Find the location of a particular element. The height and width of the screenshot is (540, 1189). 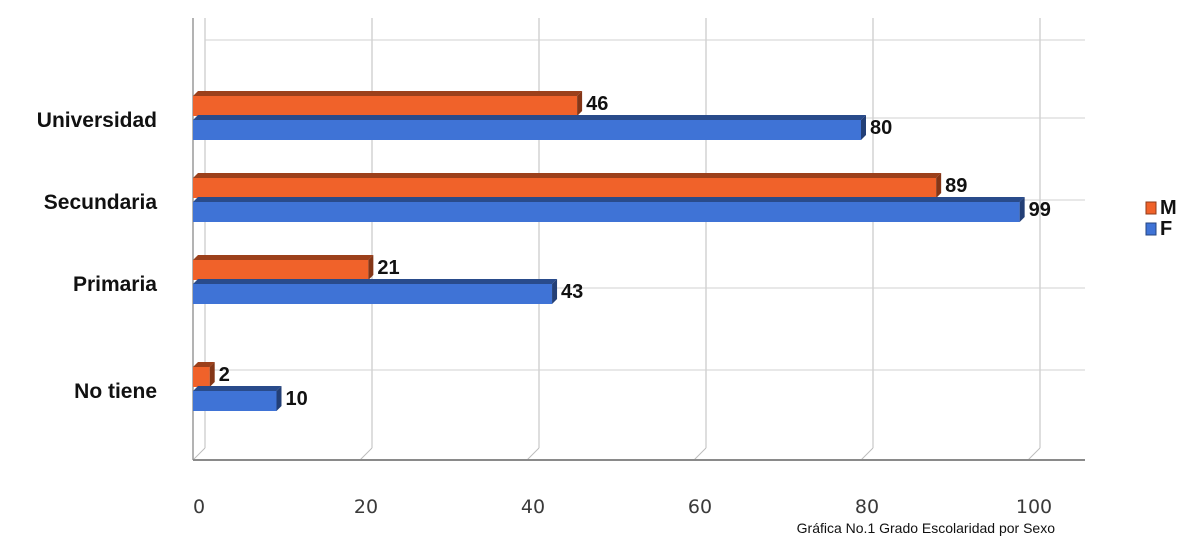

tick-labels: 0 20 40 60 80 100 is located at coordinates (622, 507).